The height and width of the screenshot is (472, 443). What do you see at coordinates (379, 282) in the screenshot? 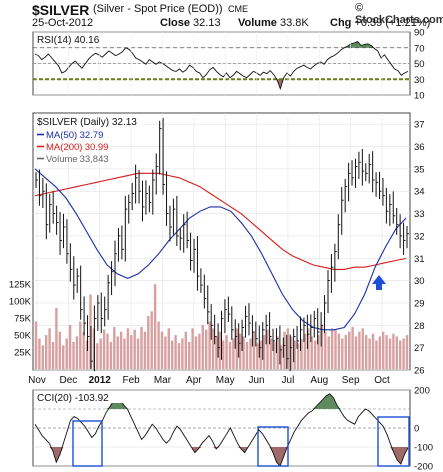
I see `annotation-arrow-icon` at bounding box center [379, 282].